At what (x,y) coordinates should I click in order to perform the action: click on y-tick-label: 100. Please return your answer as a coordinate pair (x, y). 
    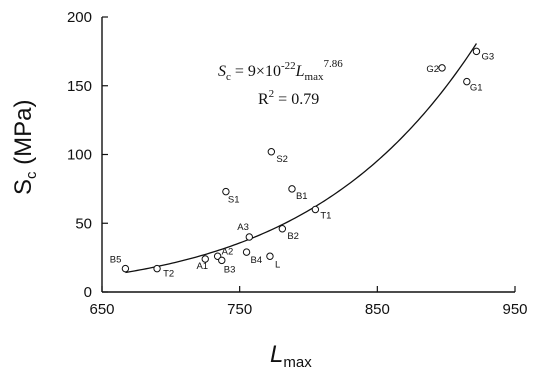
    Looking at the image, I should click on (79, 155).